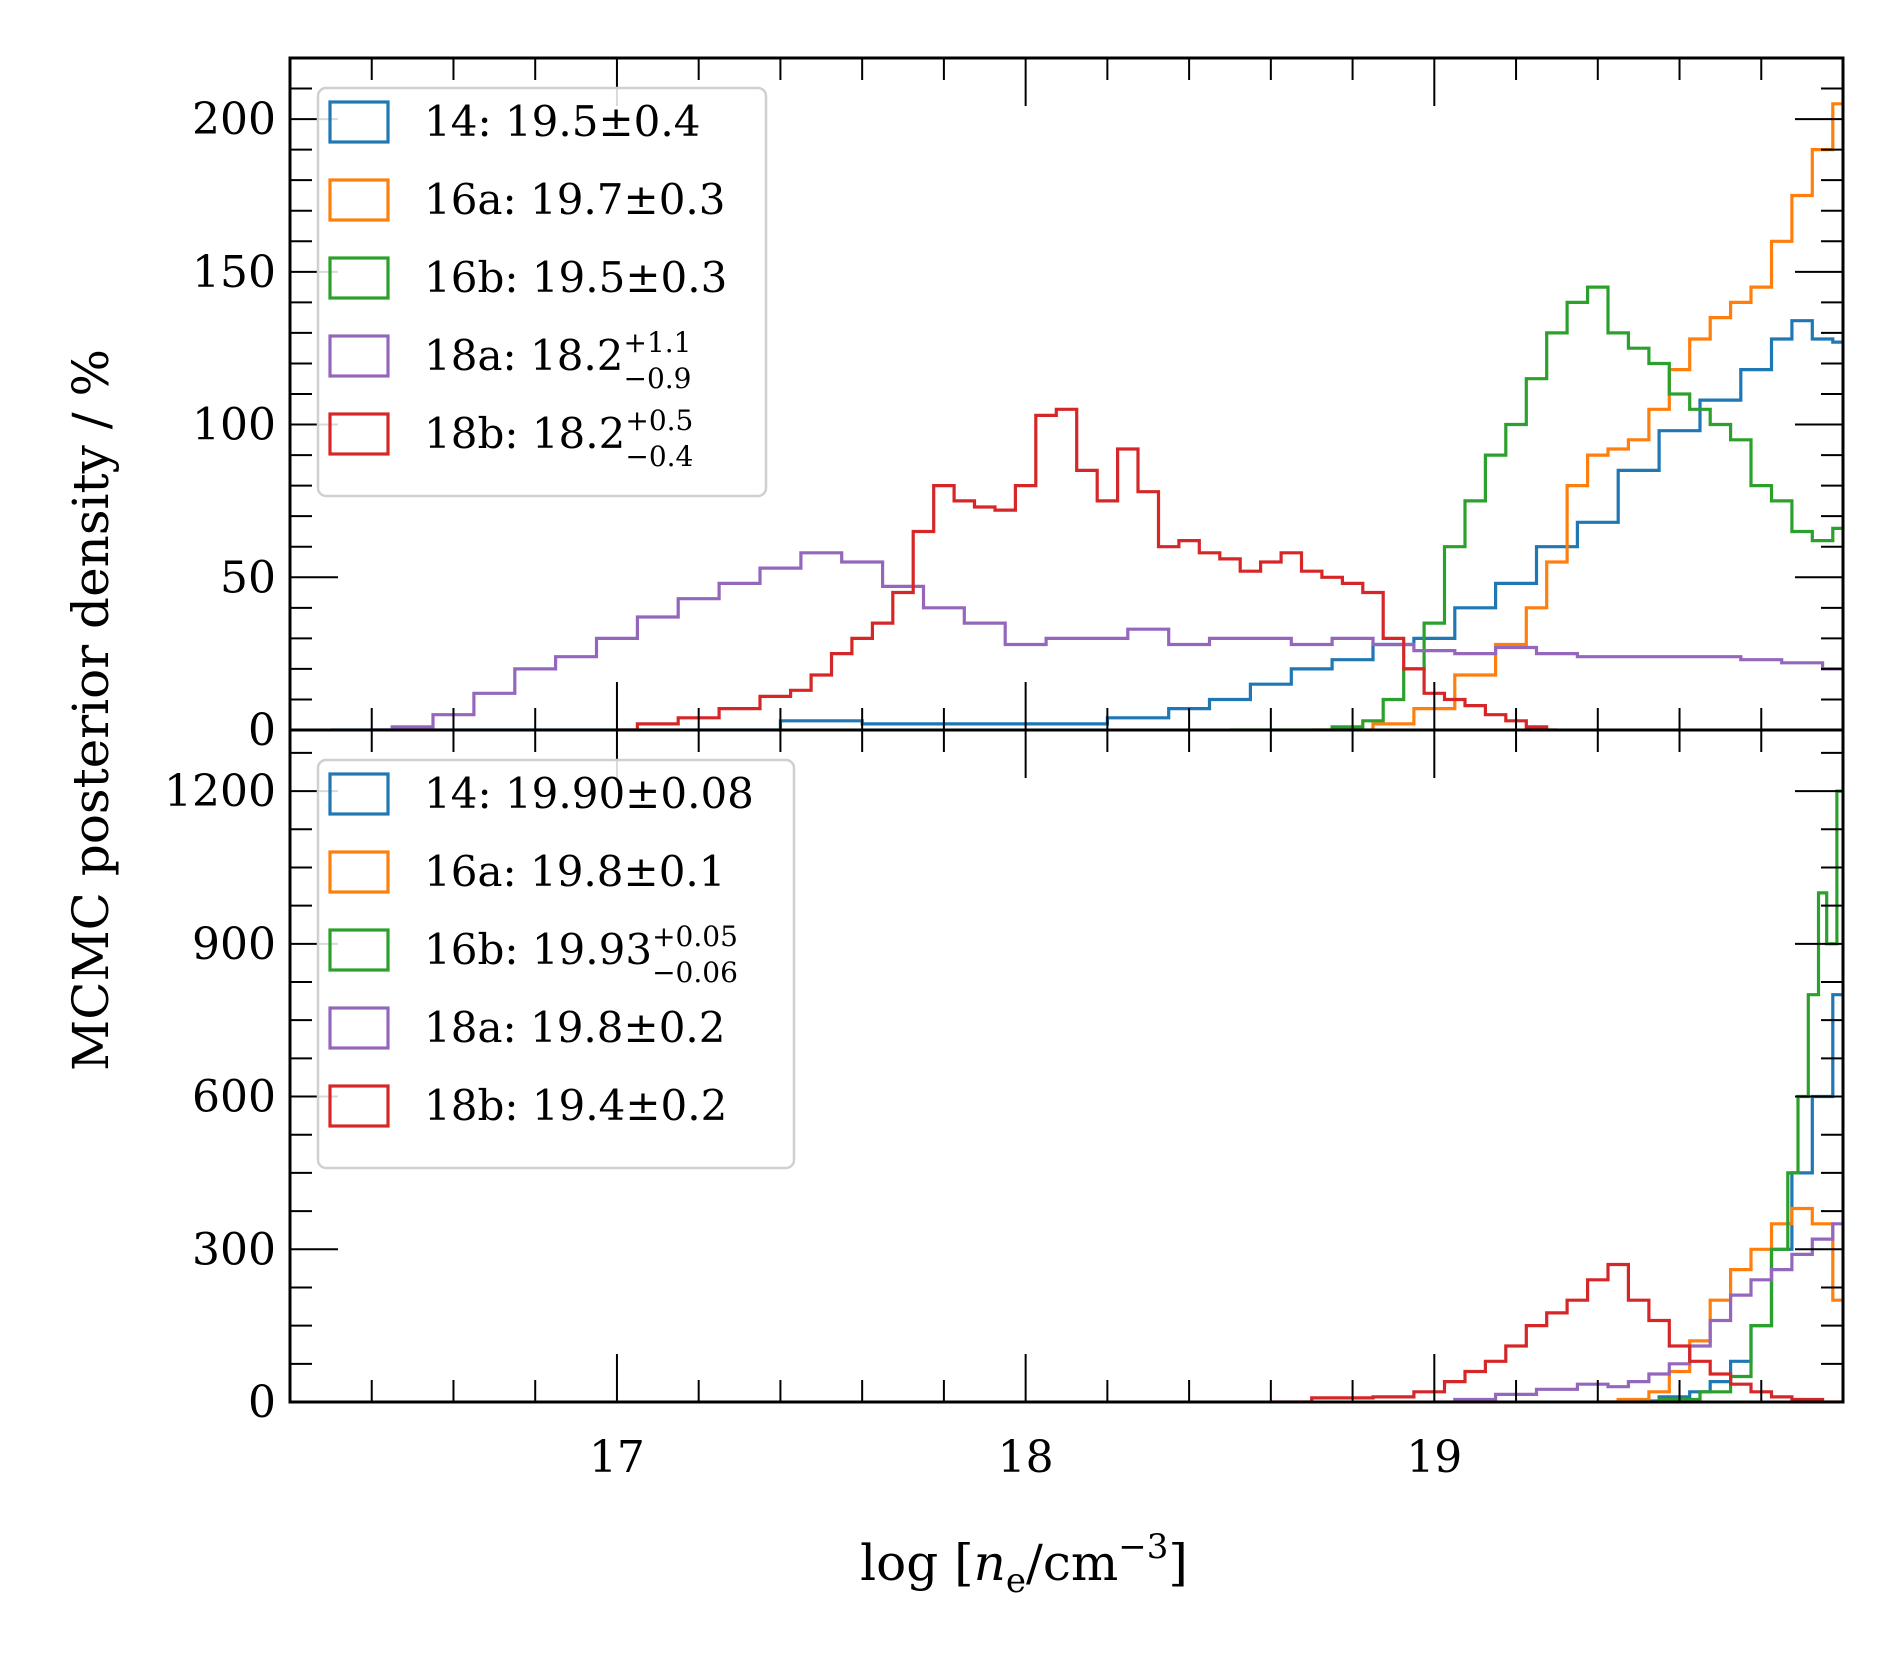 The width and height of the screenshot is (1893, 1659). Describe the element at coordinates (248, 577) in the screenshot. I see `y-tick-label: 50` at that location.